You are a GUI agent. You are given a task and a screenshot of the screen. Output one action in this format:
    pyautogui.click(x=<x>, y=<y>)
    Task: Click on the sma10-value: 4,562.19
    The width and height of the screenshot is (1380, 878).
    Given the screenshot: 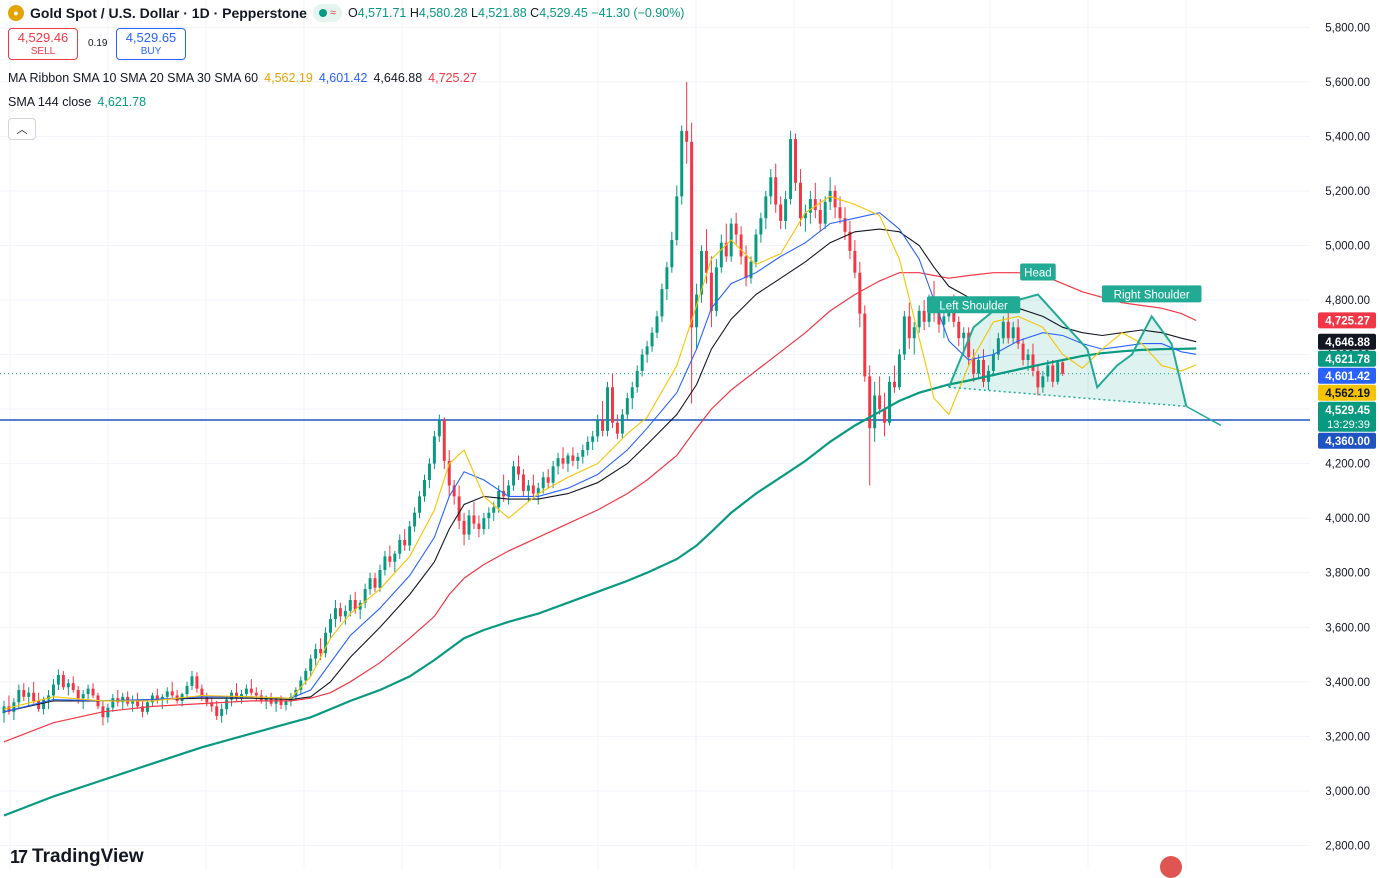 What is the action you would take?
    pyautogui.click(x=288, y=78)
    